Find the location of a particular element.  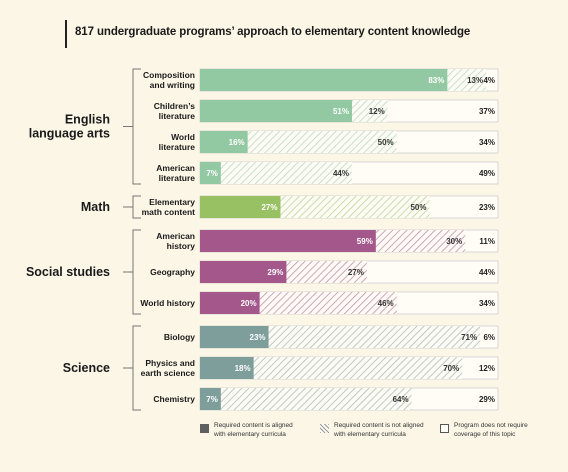

bar-row-0-2-hatched is located at coordinates (322, 142).